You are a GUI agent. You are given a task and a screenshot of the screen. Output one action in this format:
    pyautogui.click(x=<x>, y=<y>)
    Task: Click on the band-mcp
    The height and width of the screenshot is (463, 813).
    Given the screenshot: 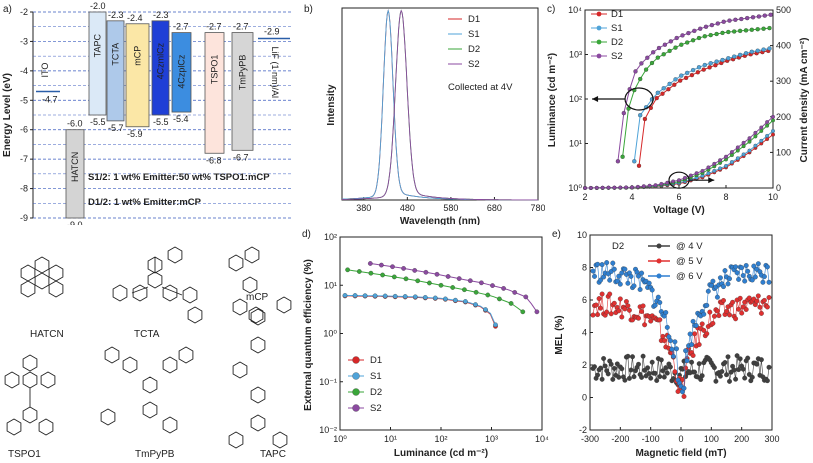 What is the action you would take?
    pyautogui.click(x=137, y=75)
    